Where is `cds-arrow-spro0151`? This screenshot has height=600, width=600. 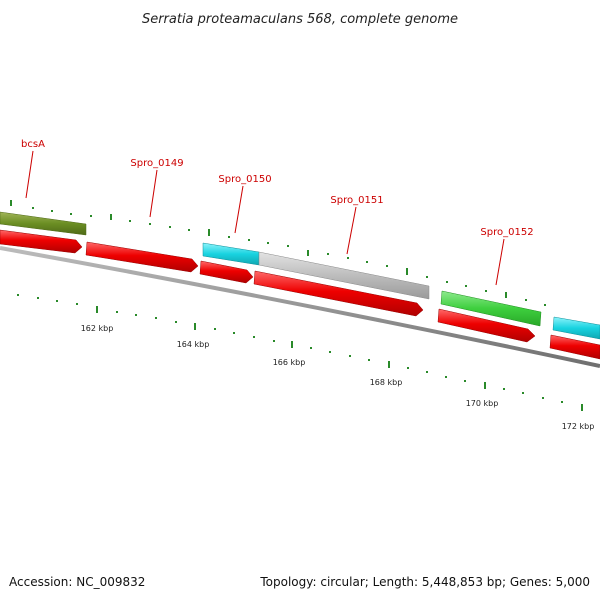
cds-arrow-spro0151 is located at coordinates (338, 293).